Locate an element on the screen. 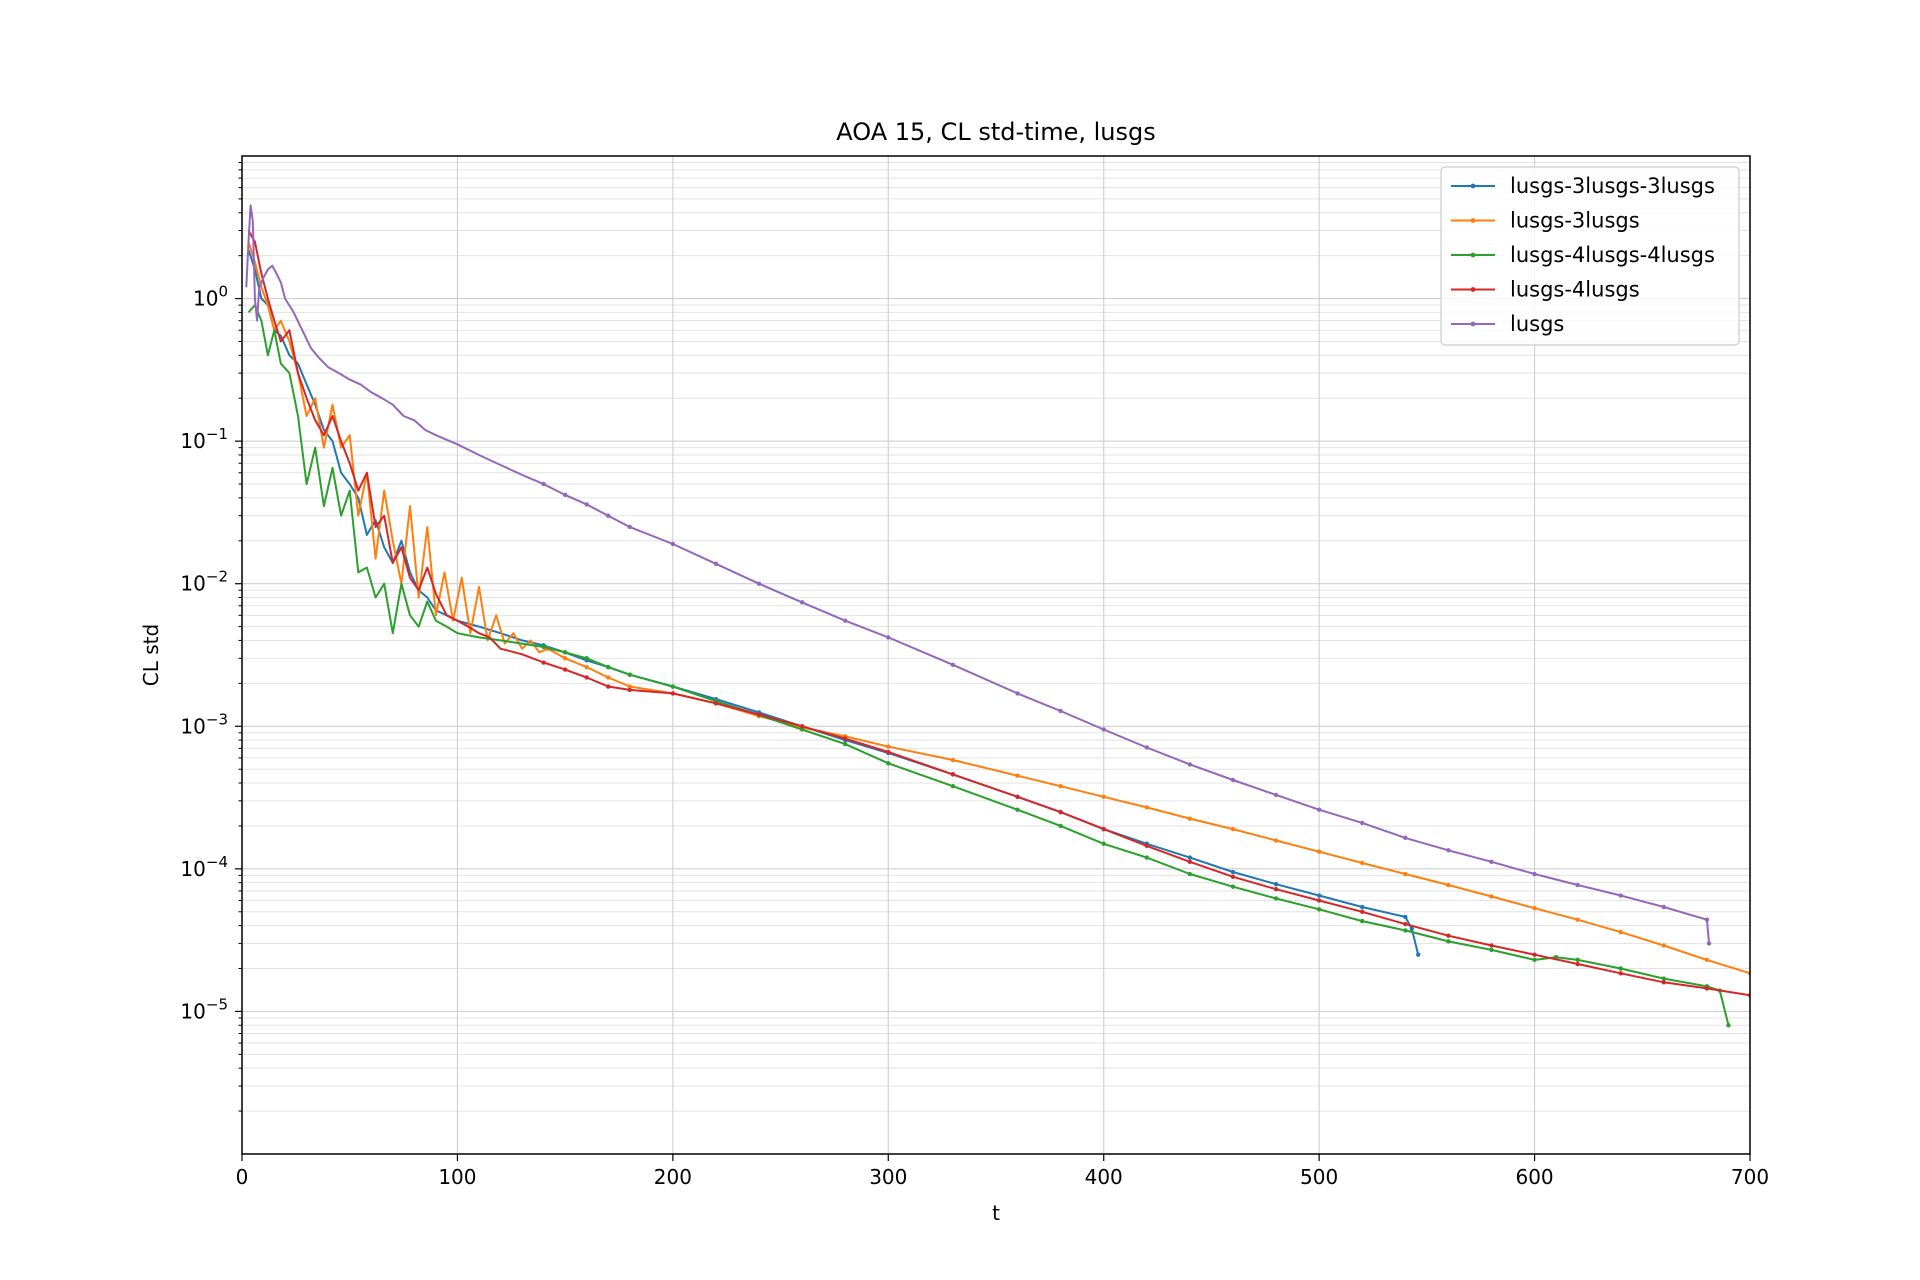 Image resolution: width=1920 pixels, height=1280 pixels. x-tick-label: 100 is located at coordinates (457, 1177).